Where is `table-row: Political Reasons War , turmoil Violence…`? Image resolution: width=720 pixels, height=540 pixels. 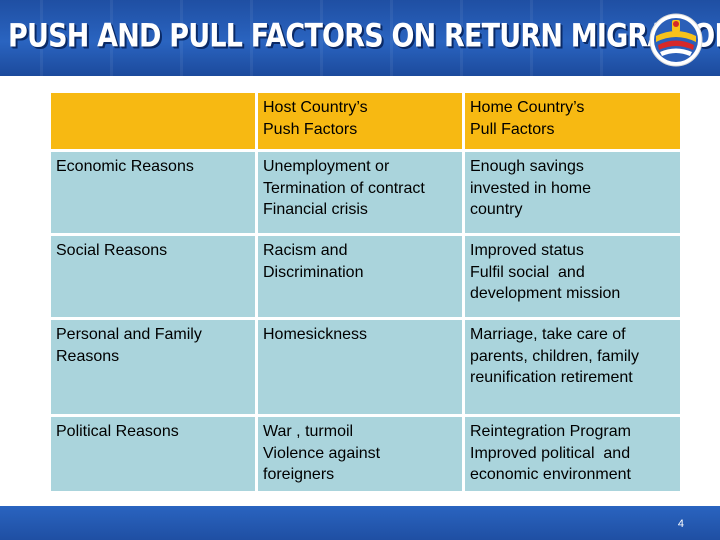 table-row: Political Reasons War , turmoil Violence… is located at coordinates (365, 454).